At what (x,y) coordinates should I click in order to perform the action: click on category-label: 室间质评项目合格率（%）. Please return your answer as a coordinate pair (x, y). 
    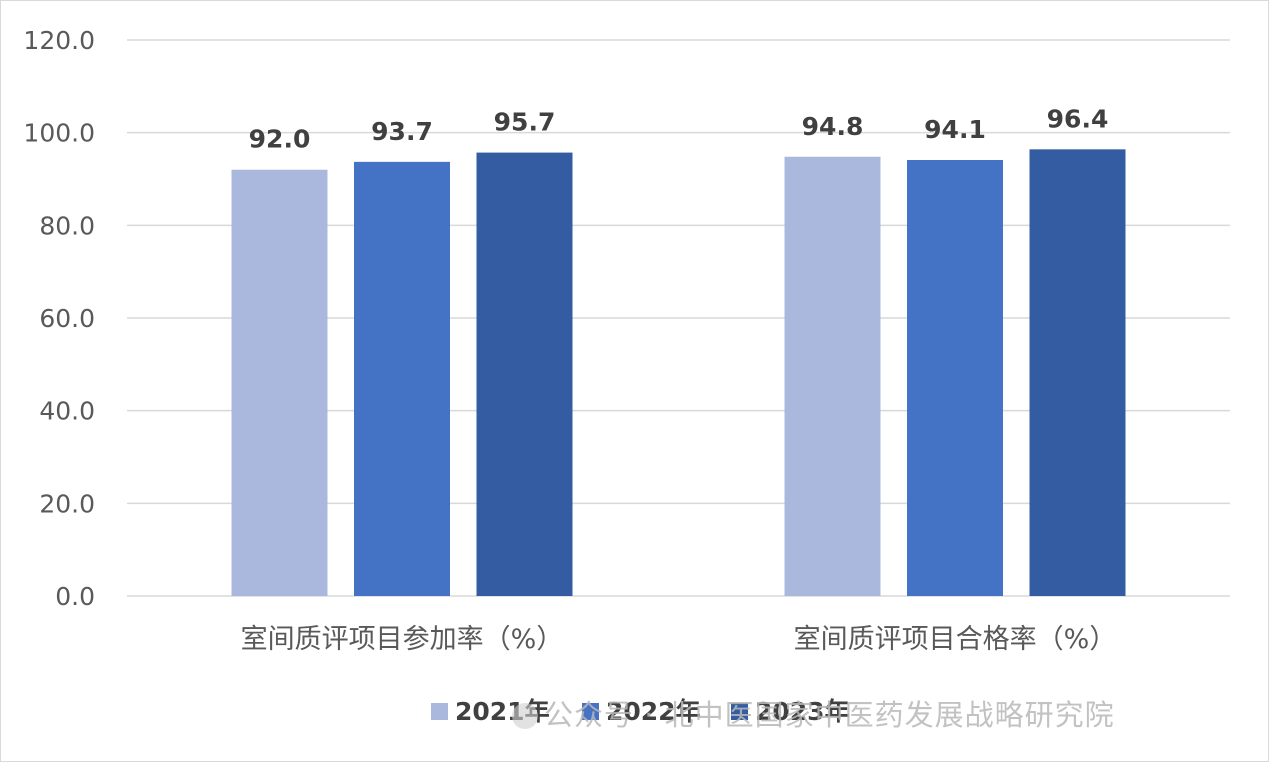
    Looking at the image, I should click on (955, 639).